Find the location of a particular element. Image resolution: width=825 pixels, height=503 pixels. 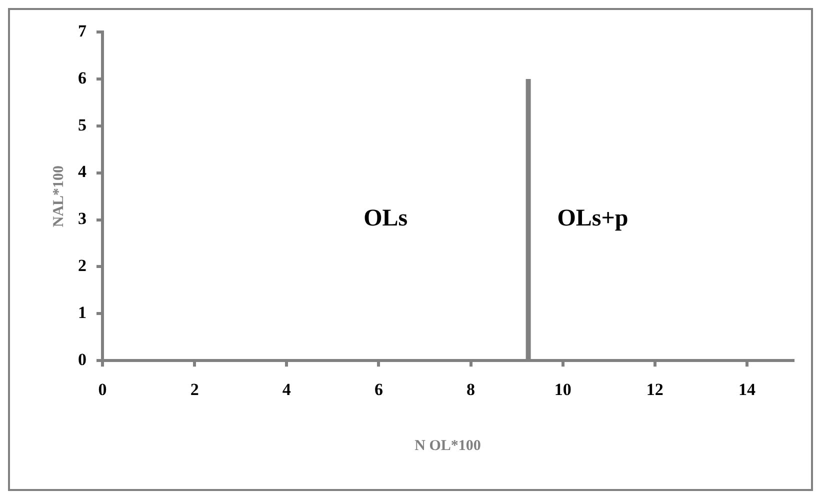

annotation: OLs+p is located at coordinates (592, 219).